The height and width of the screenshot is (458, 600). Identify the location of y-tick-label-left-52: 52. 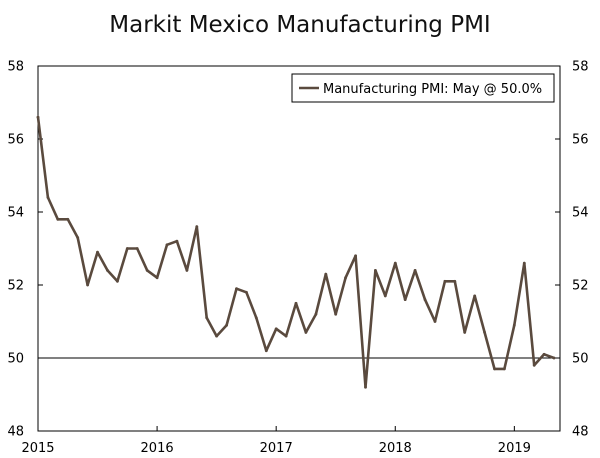
(15, 286).